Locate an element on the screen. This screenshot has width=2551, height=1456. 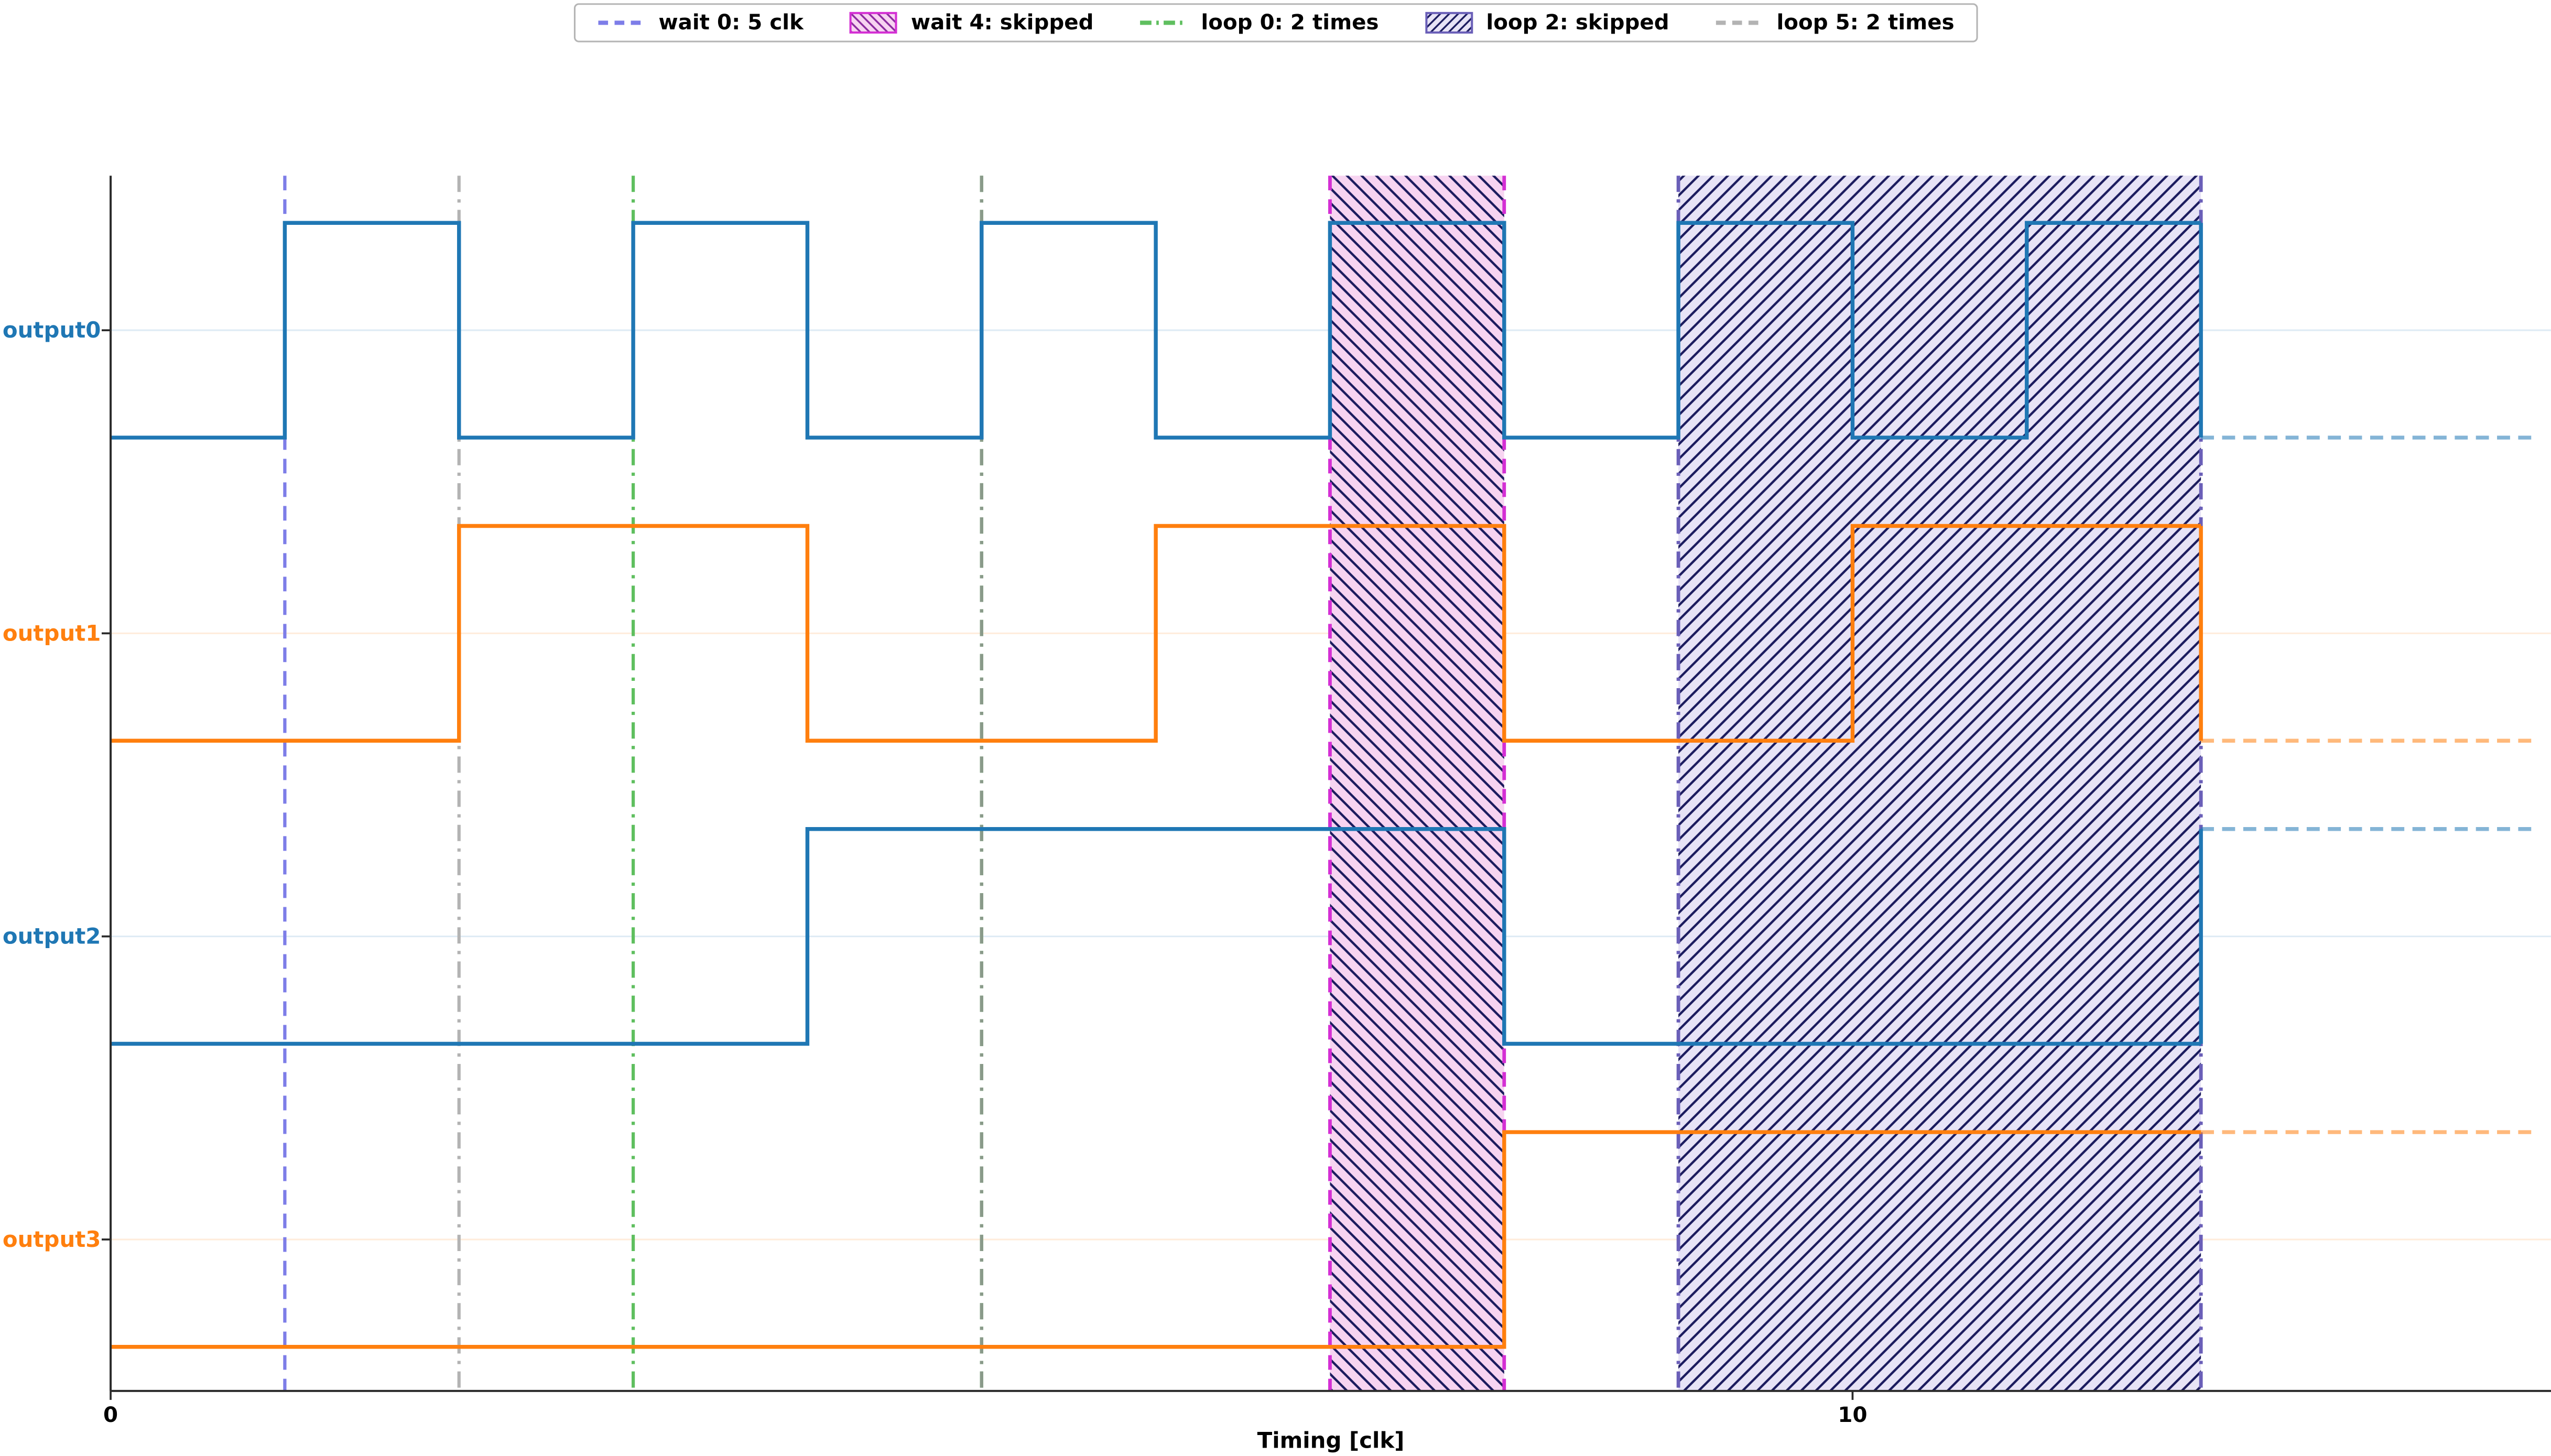
signal-output3 is located at coordinates (1324, 1240).